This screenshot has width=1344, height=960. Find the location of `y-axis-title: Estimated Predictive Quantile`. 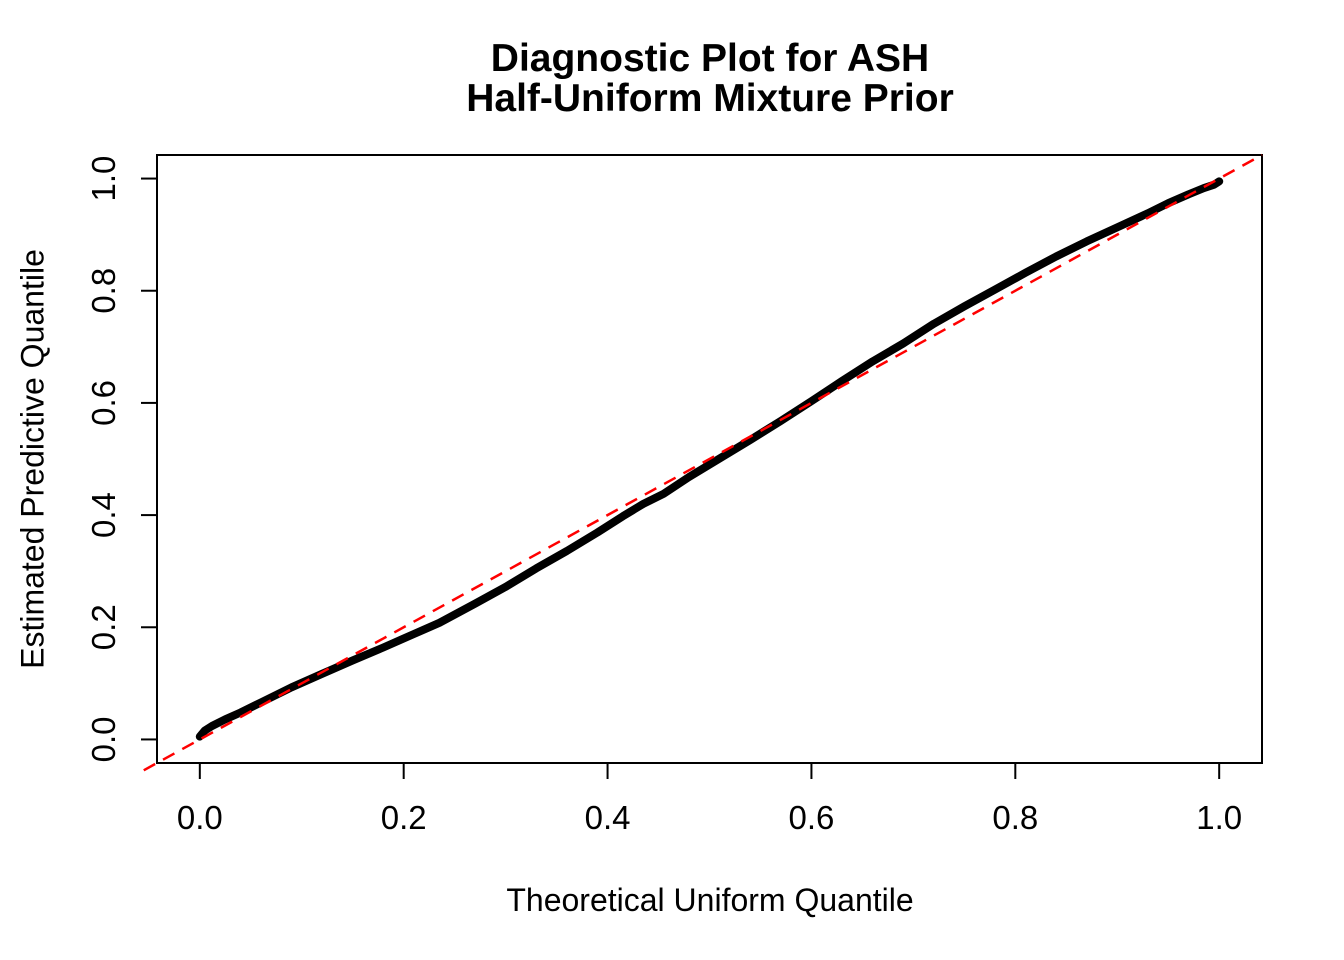

y-axis-title: Estimated Predictive Quantile is located at coordinates (32, 459).